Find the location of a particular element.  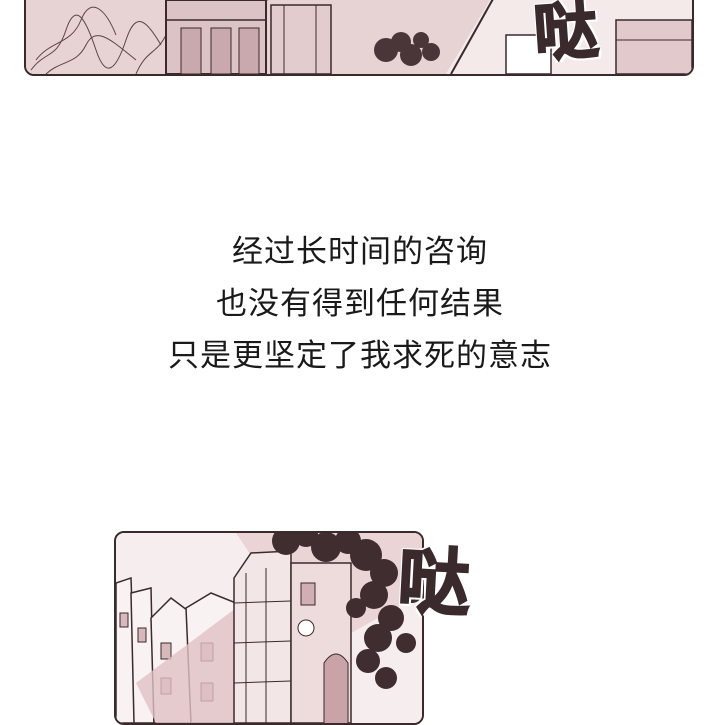

comic-panel-bottom is located at coordinates (269, 628).